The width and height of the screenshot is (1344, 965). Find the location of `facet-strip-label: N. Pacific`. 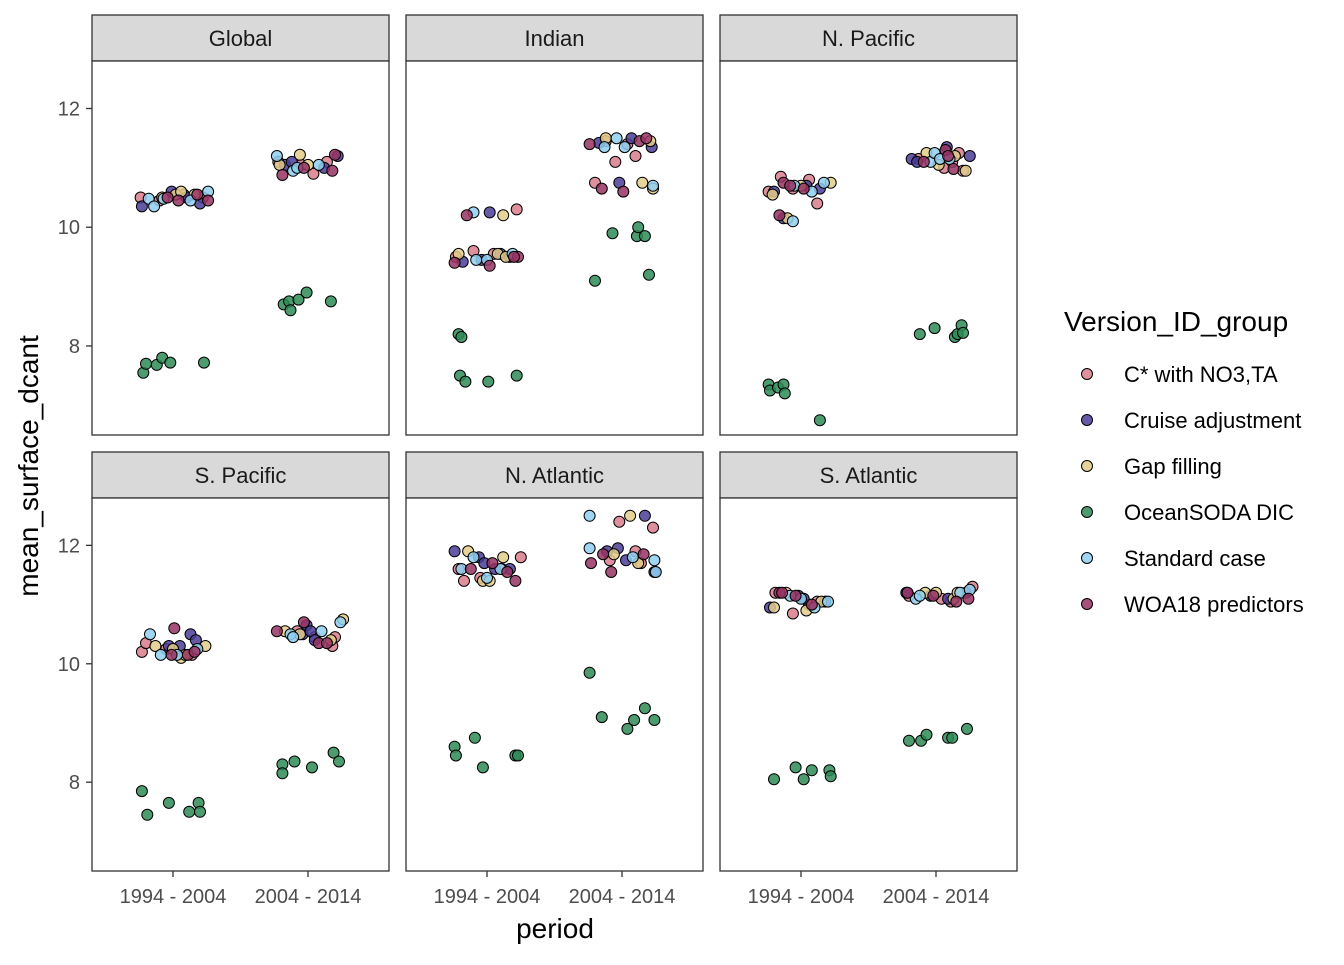

facet-strip-label: N. Pacific is located at coordinates (868, 38).